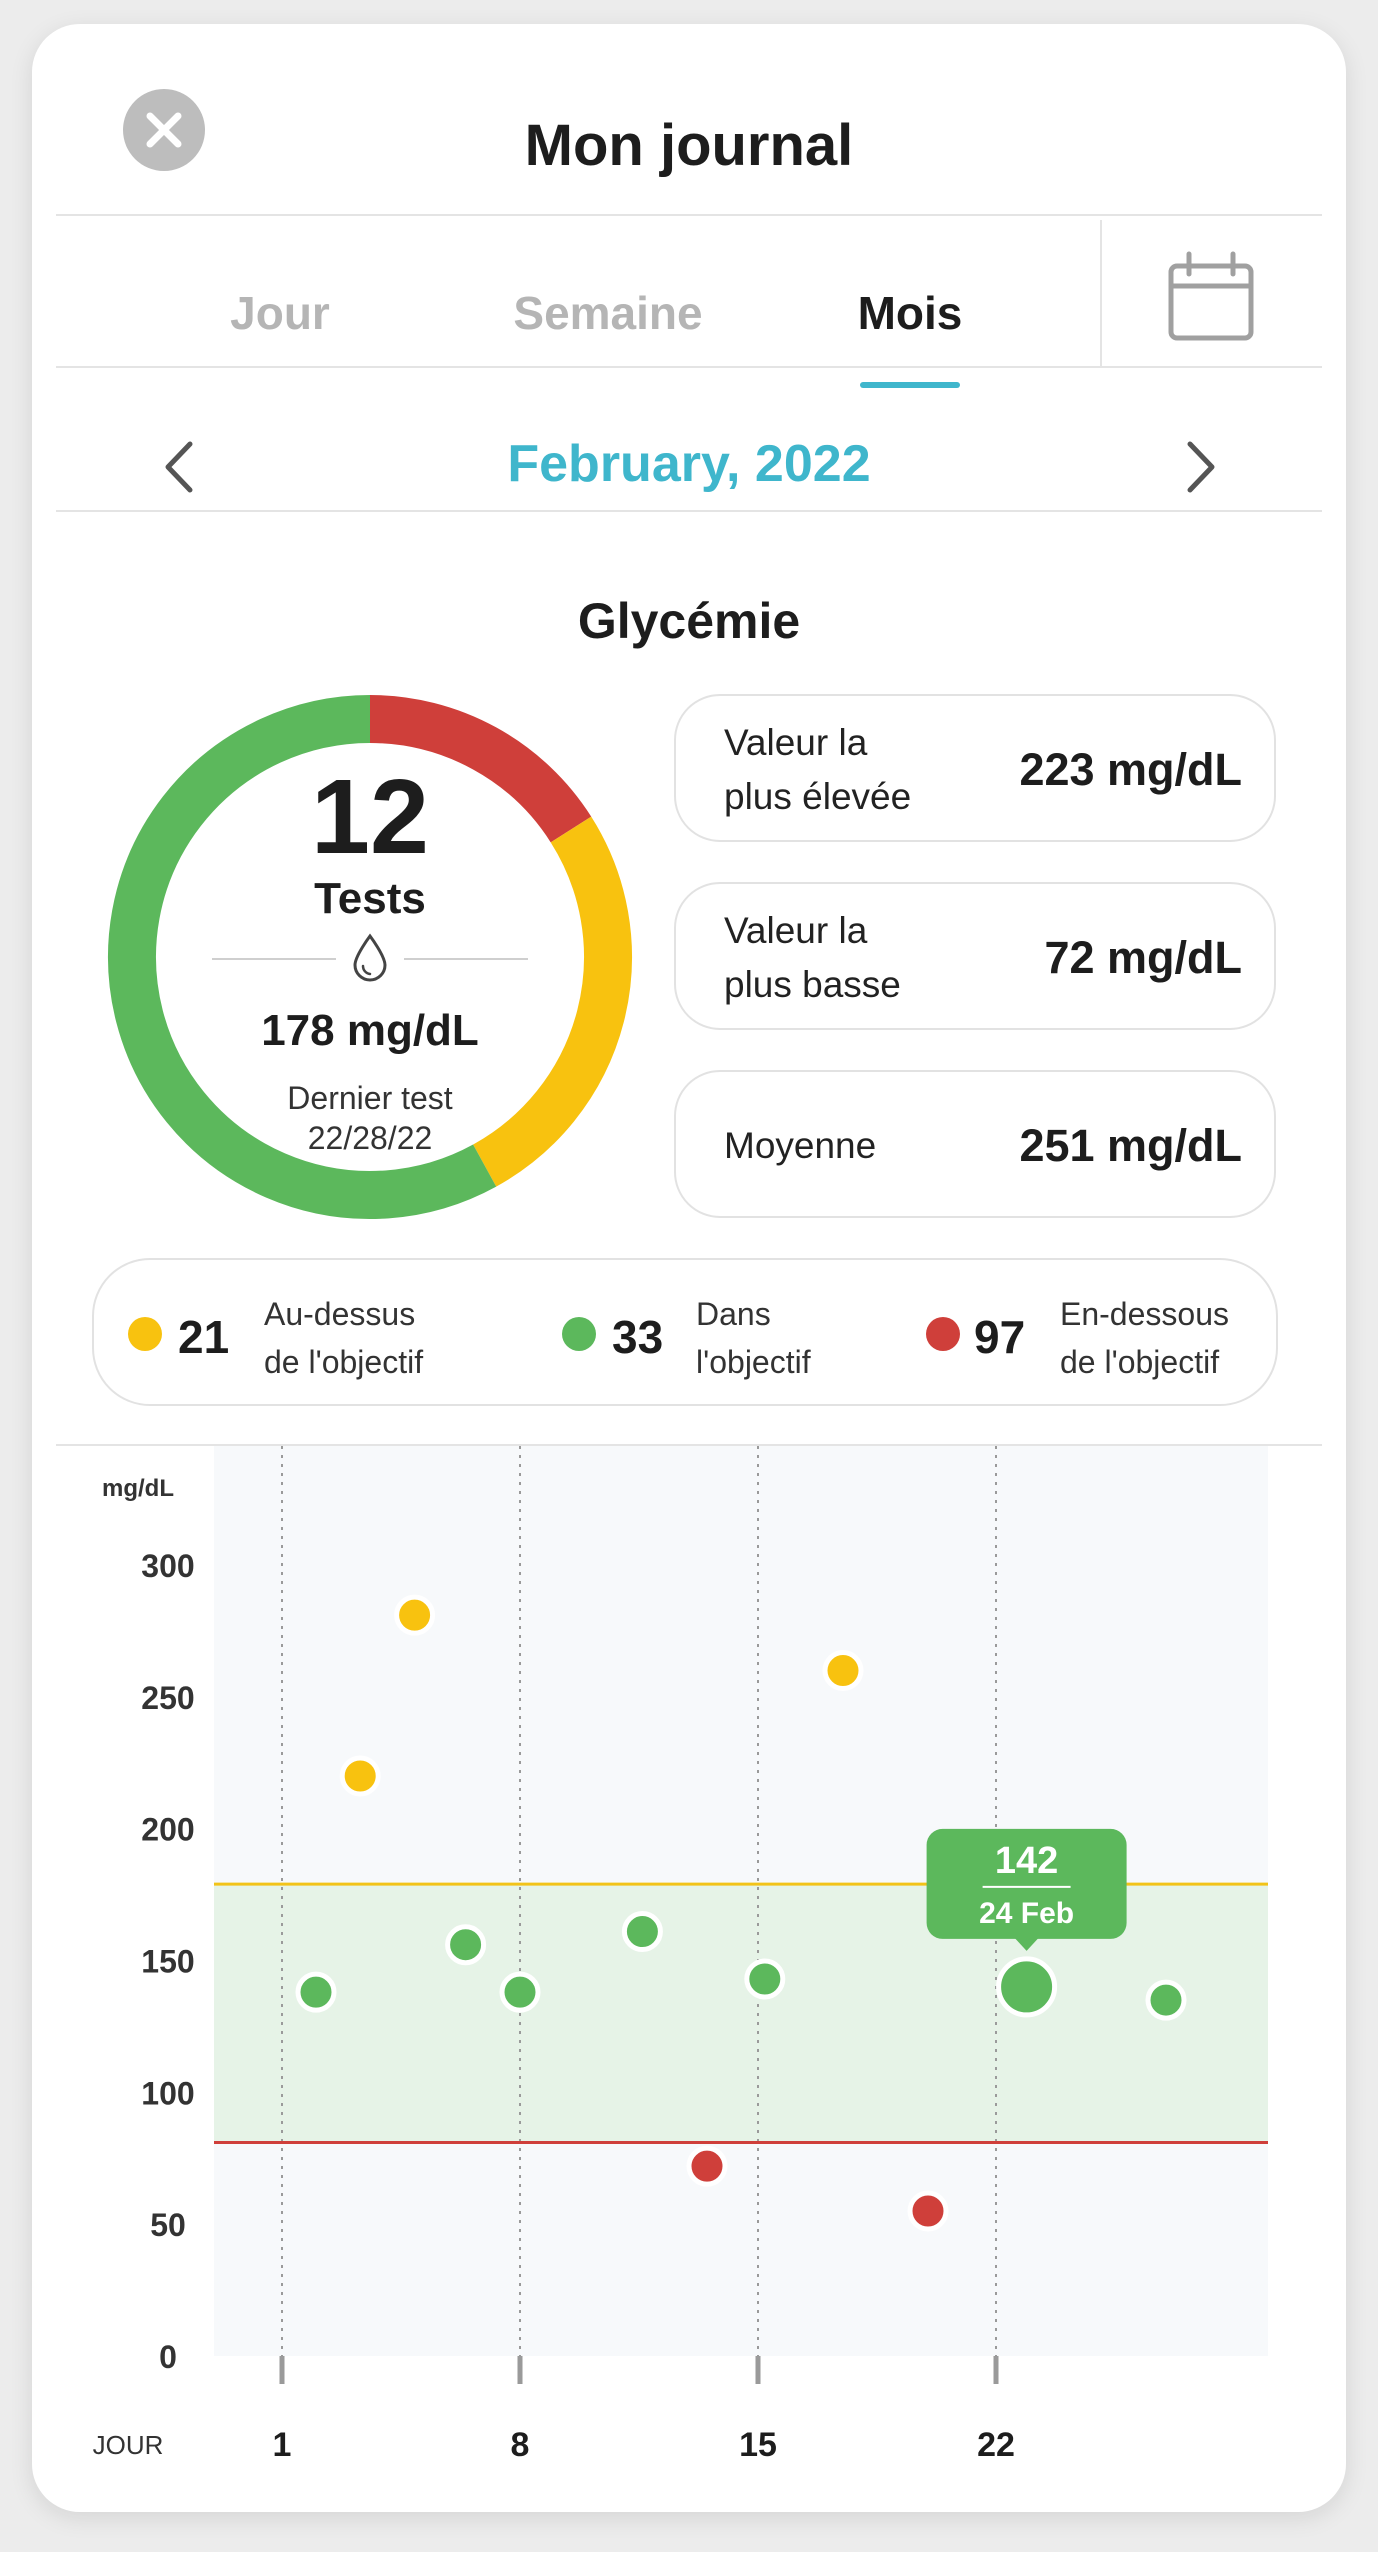  I want to click on tooltip-date: 24 Feb, so click(1026, 1913).